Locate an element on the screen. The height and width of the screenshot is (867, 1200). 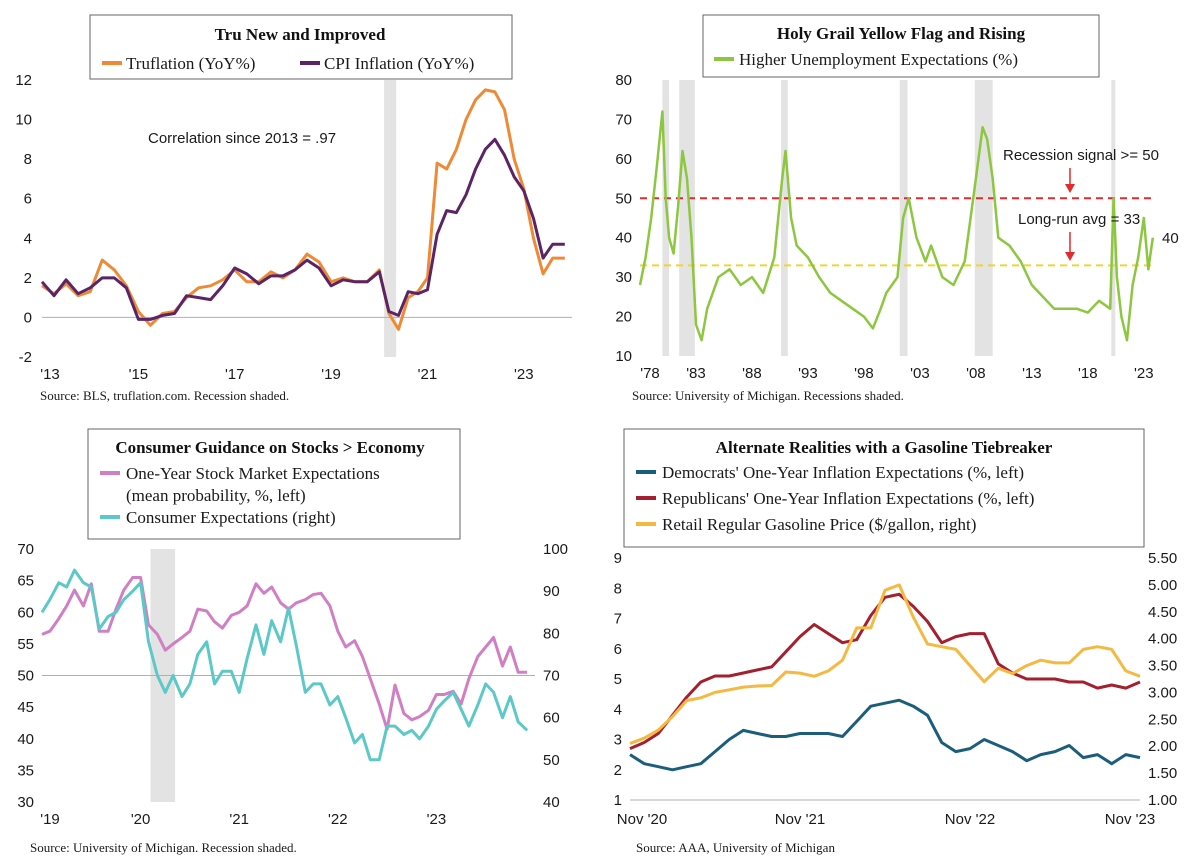
y-tick-label-right: 4.00 is located at coordinates (1162, 639).